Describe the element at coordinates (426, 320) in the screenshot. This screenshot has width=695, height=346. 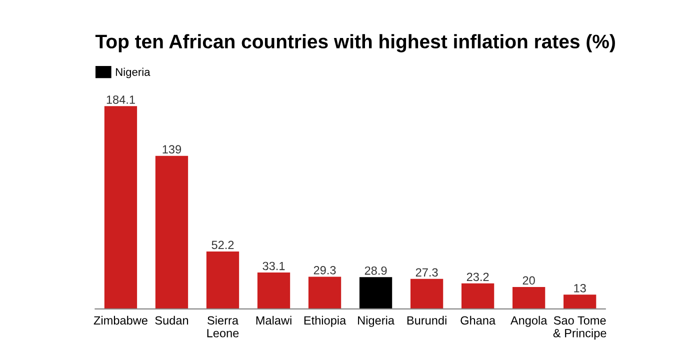
I see `x-tick-label: Burundi` at that location.